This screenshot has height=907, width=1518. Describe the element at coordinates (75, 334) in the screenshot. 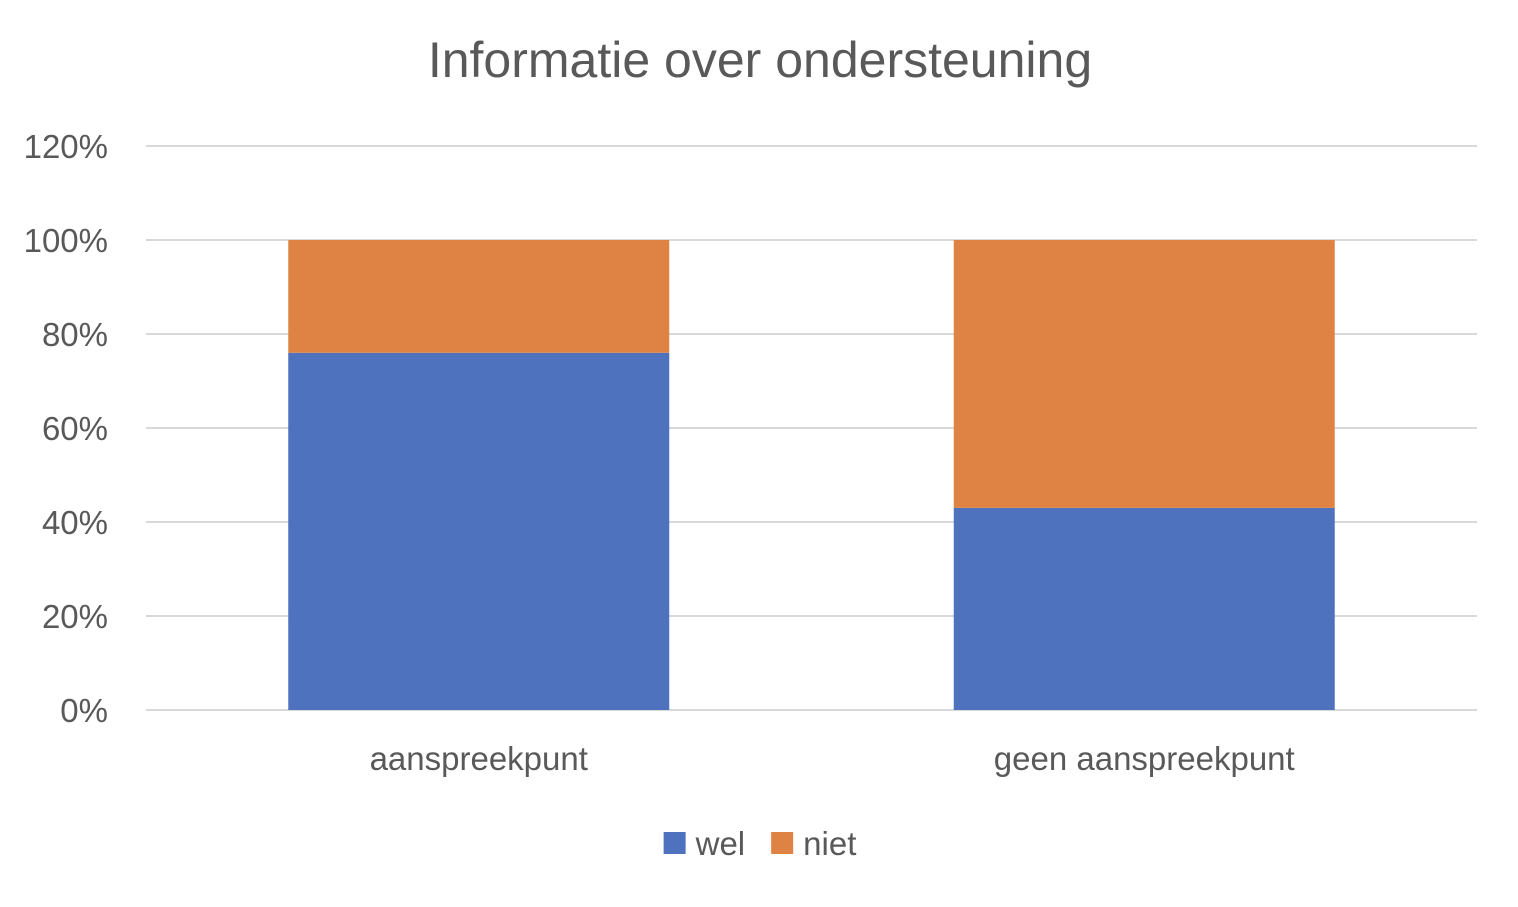

I see `y-tick-label: 80%` at that location.